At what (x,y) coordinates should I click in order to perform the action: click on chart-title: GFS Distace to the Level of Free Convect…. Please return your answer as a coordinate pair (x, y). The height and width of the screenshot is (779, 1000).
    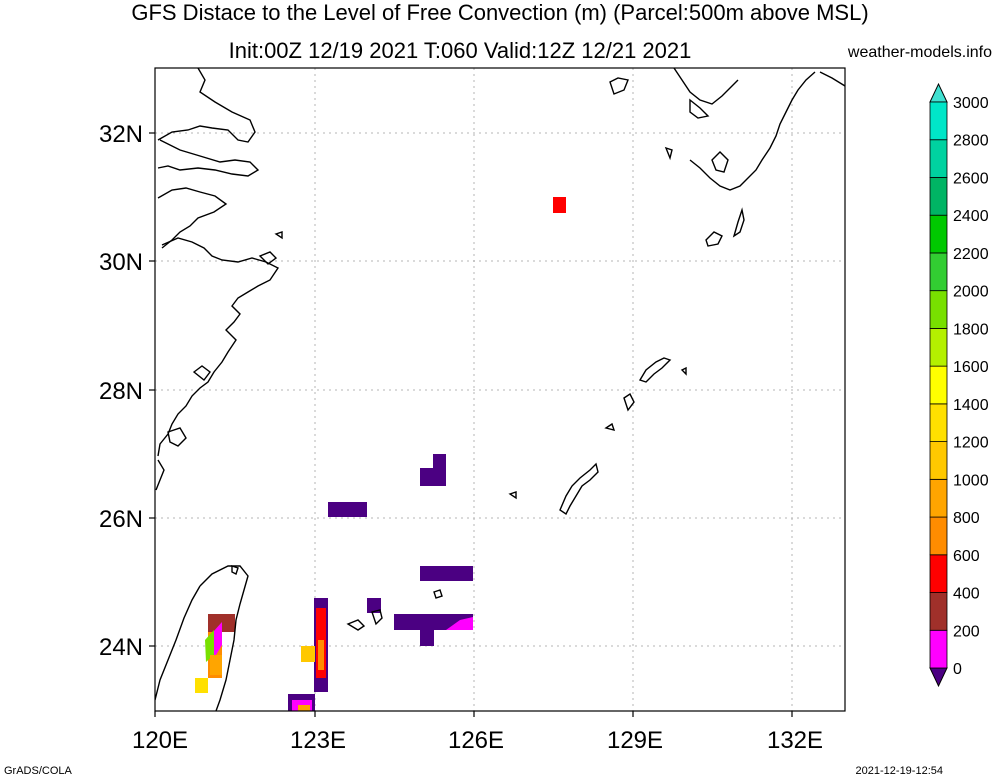
    Looking at the image, I should click on (500, 12).